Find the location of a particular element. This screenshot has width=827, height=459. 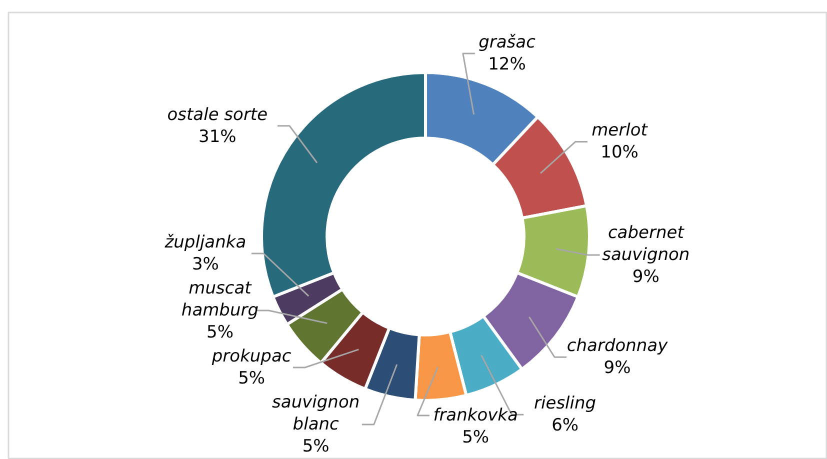

slice-label: cabernet sauvignon is located at coordinates (646, 244).